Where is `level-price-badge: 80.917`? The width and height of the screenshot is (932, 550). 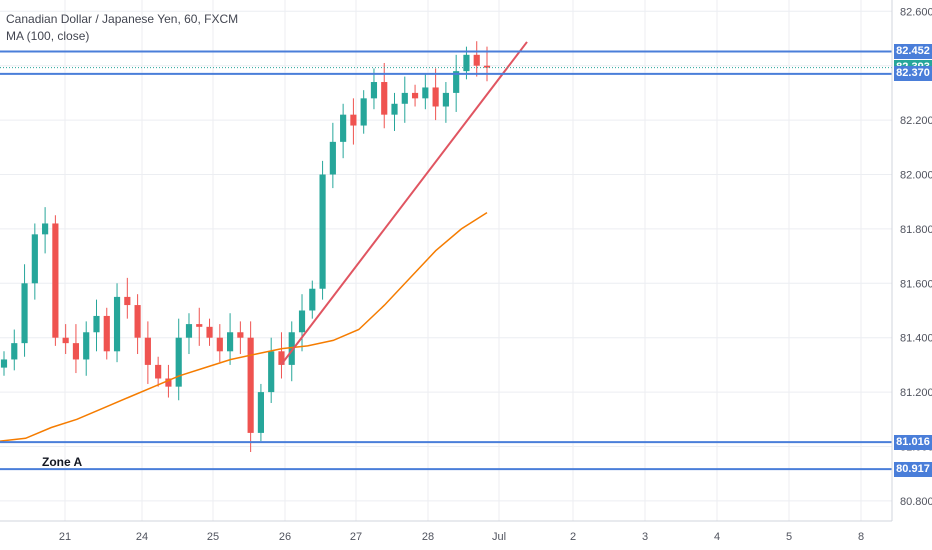 level-price-badge: 80.917 is located at coordinates (913, 469).